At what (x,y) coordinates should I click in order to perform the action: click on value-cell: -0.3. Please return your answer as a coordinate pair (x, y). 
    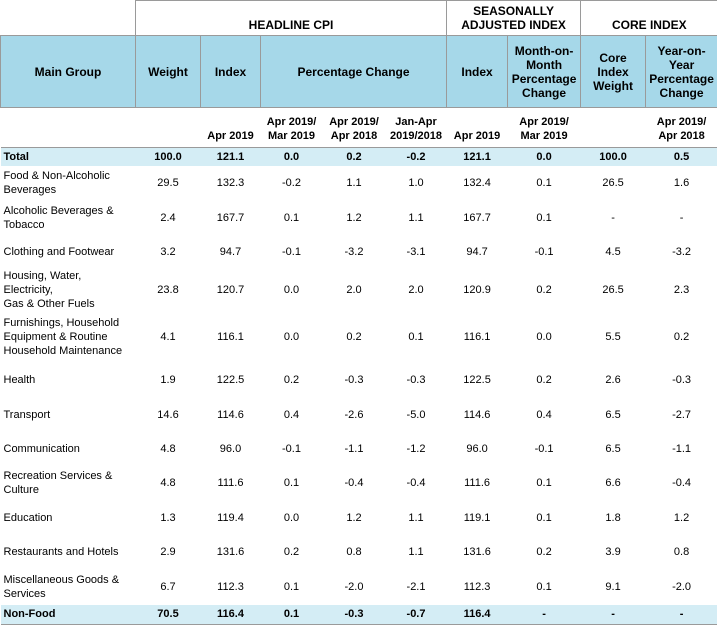
    Looking at the image, I should click on (354, 380).